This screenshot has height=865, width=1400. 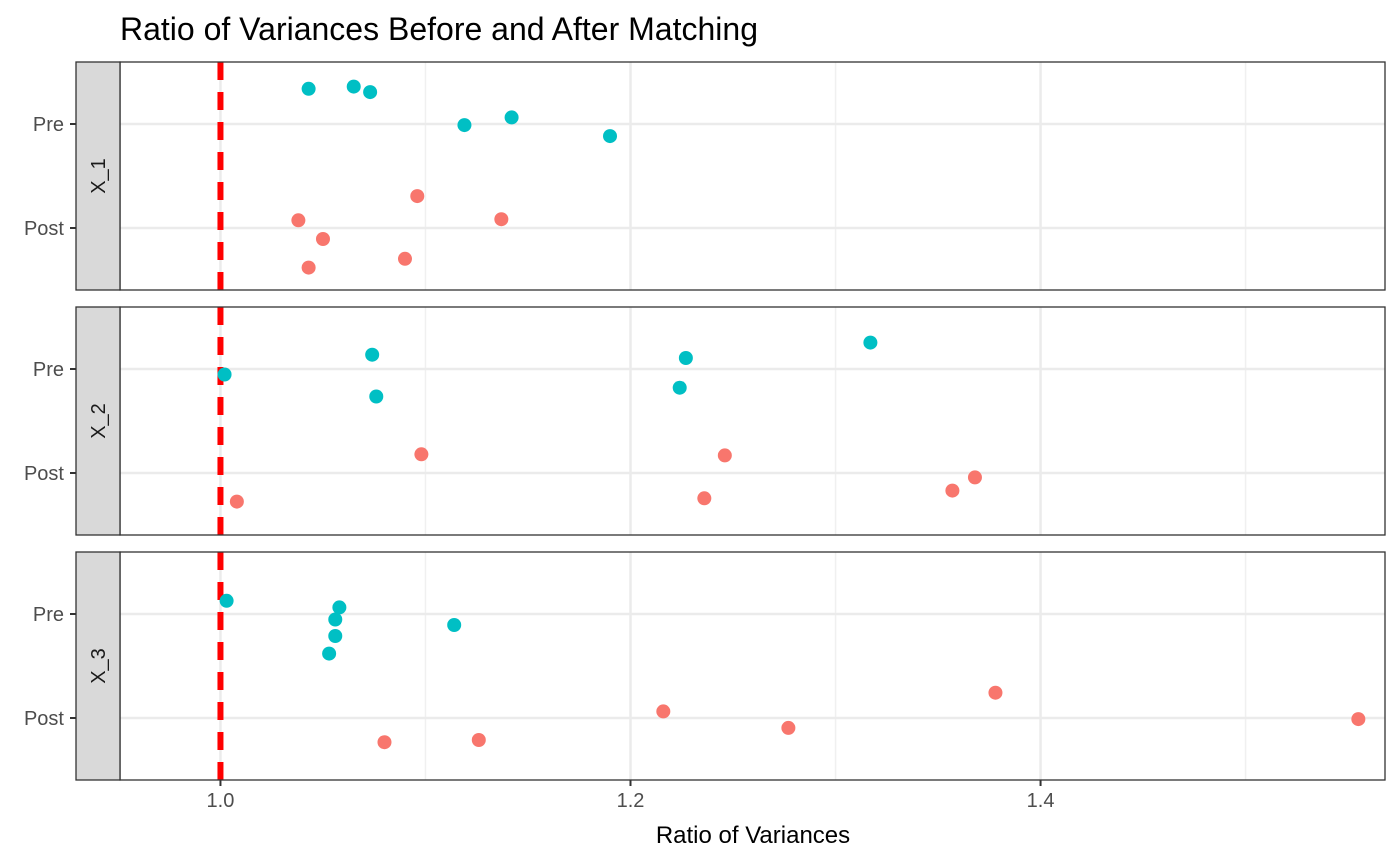 I want to click on x-tick-label: 1.4, so click(x=1041, y=801).